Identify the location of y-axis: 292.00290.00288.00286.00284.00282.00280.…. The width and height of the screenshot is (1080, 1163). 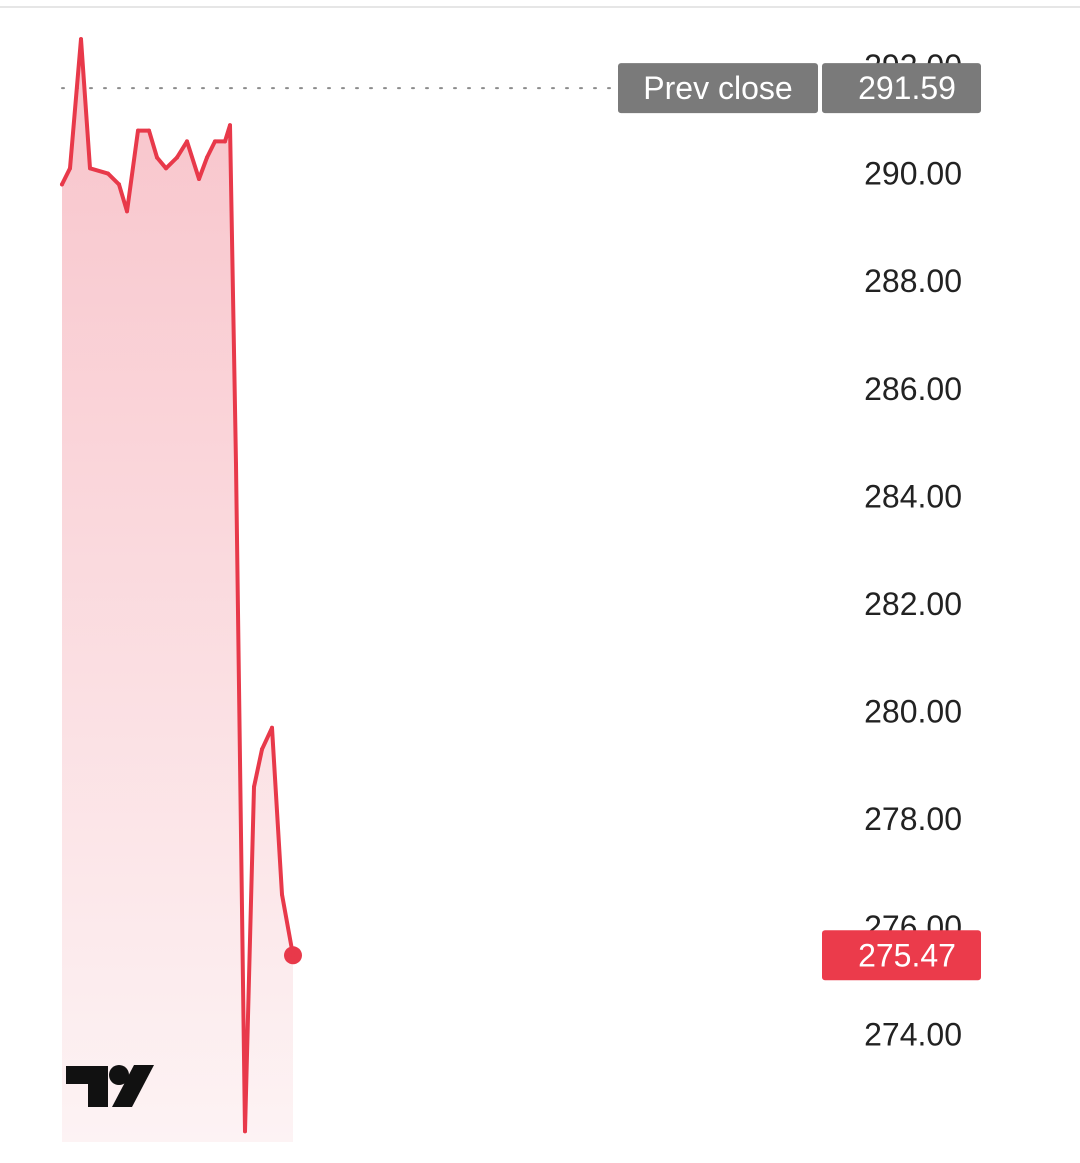
(913, 550).